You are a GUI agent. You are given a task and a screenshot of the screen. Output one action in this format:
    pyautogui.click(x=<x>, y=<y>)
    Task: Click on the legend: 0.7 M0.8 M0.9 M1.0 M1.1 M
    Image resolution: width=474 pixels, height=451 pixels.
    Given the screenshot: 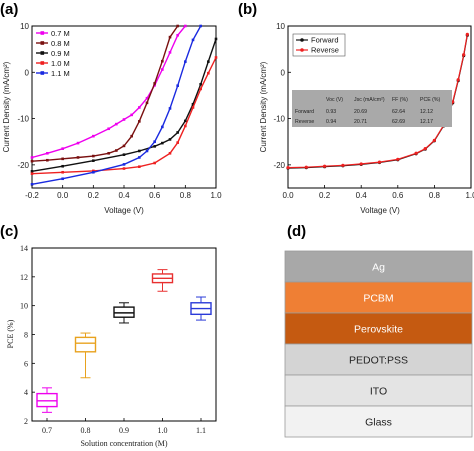 What is the action you would take?
    pyautogui.click(x=53, y=53)
    